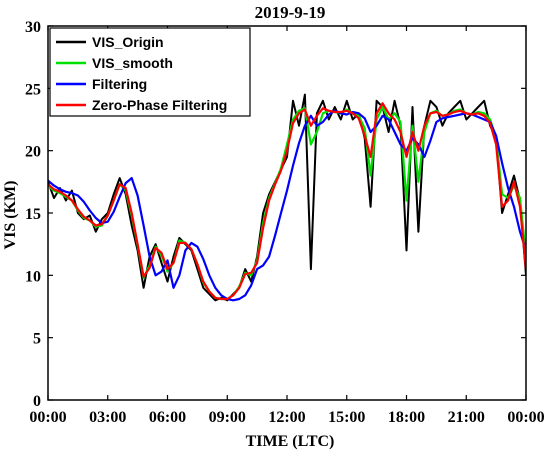  I want to click on legend-label: VIS_smooth, so click(132, 63).